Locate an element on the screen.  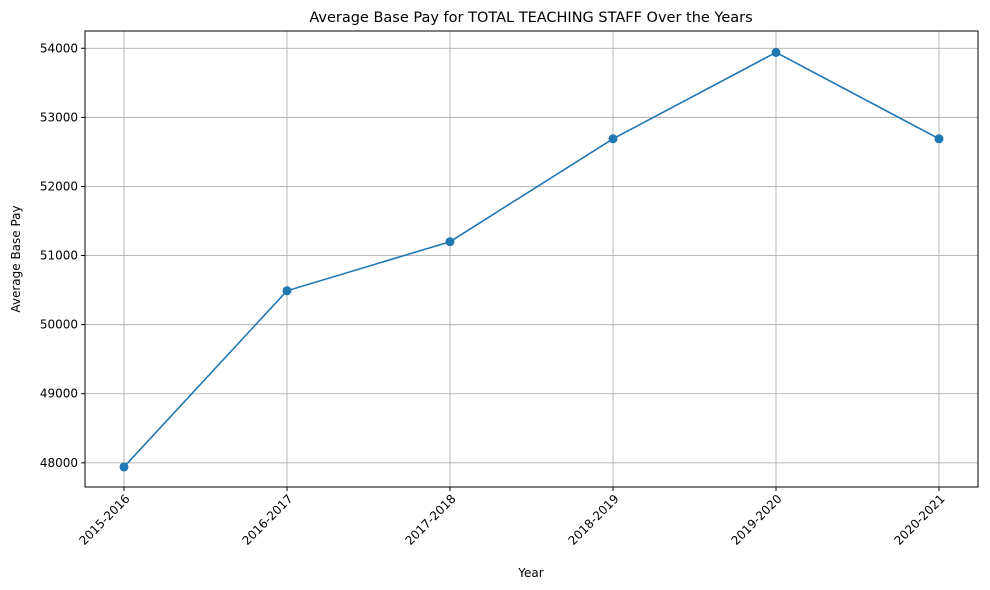
y-tick-label: 54000 is located at coordinates (59, 48).